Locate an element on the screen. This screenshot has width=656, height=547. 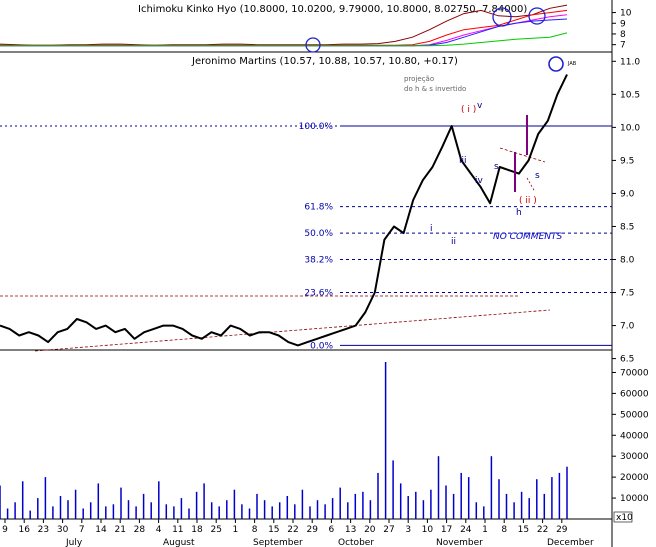
ichimoku-tick-label: 8 is located at coordinates (623, 35).